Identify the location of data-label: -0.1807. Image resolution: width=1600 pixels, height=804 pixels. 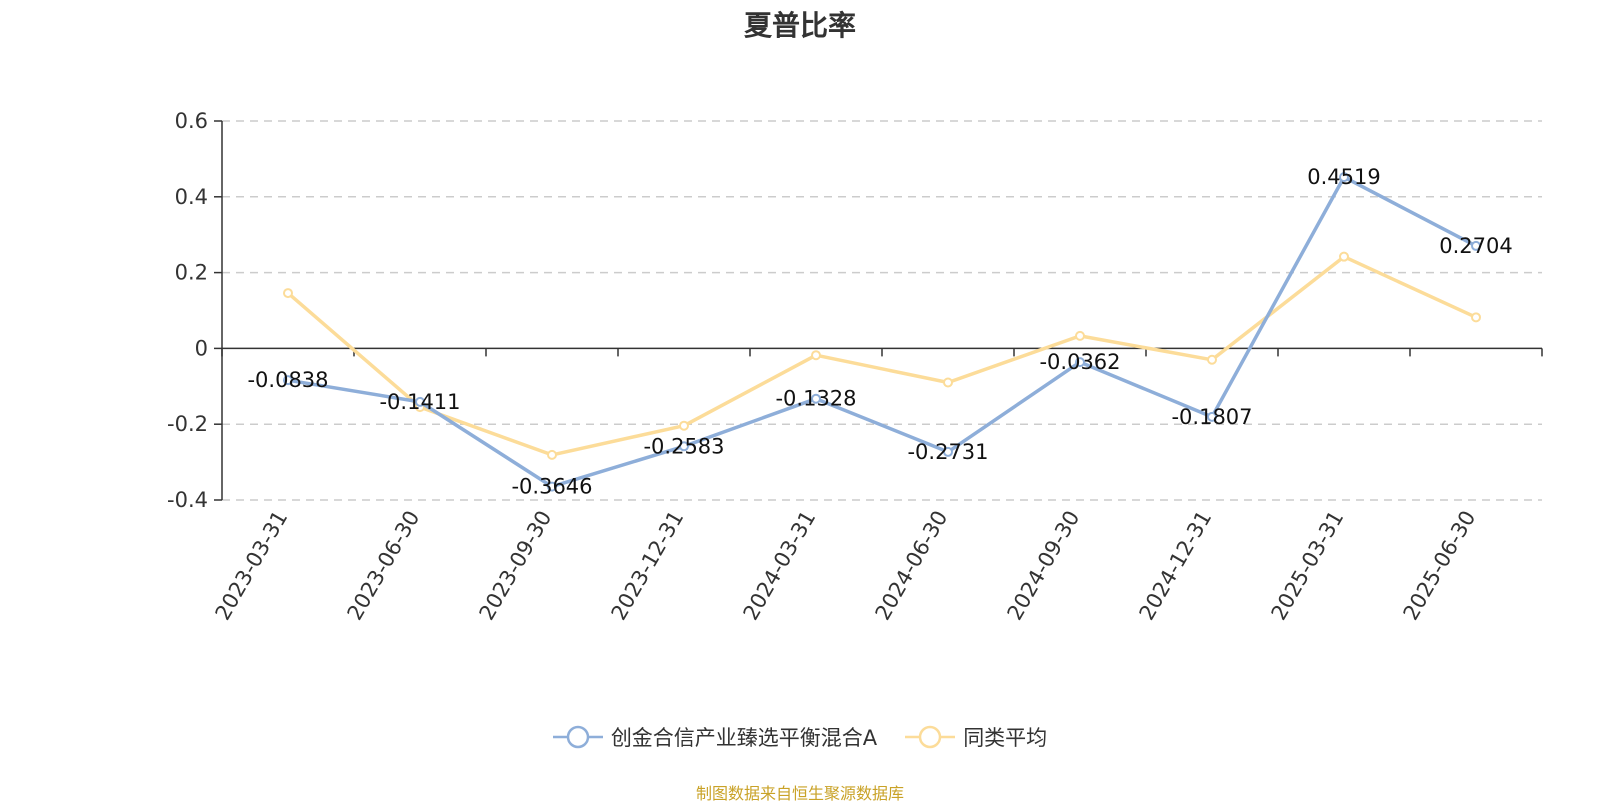
(1211, 417).